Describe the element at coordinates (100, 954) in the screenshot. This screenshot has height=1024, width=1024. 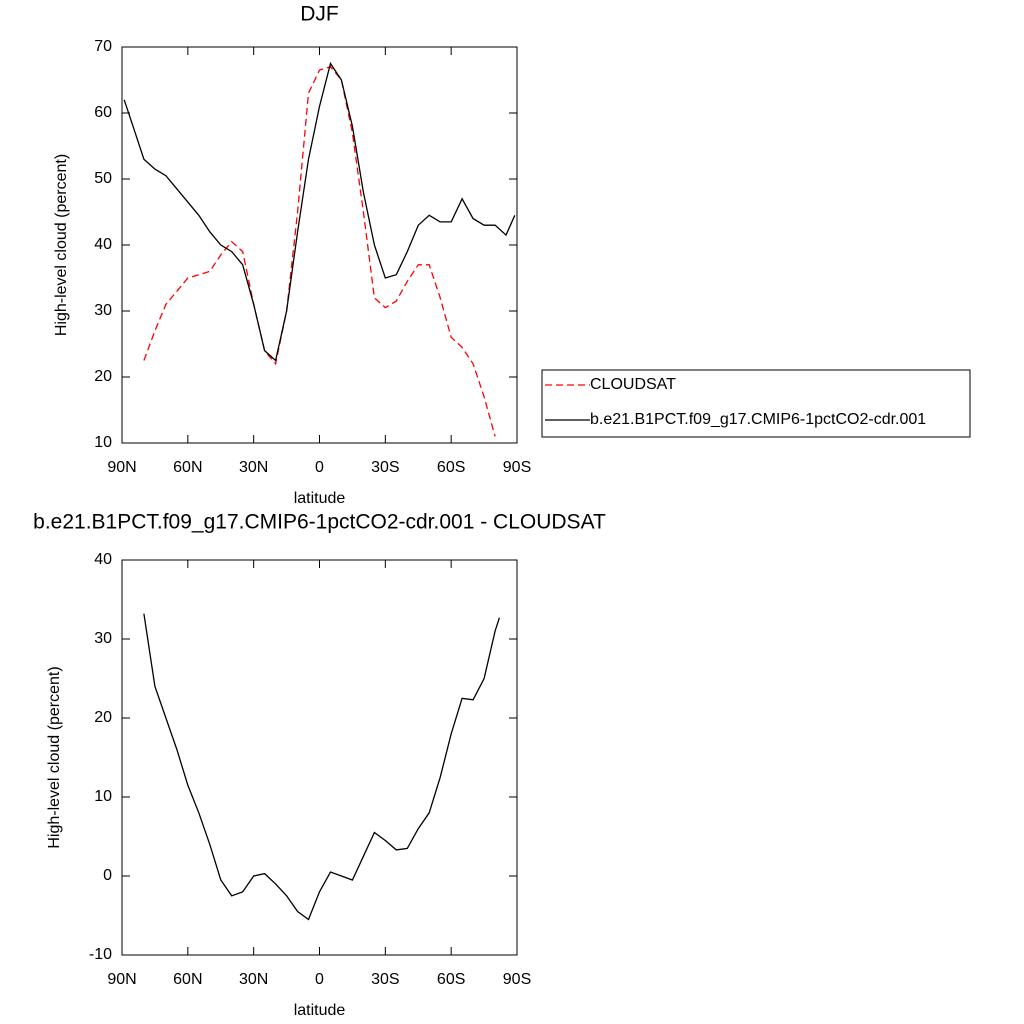
I see `y-tick-label: -10` at that location.